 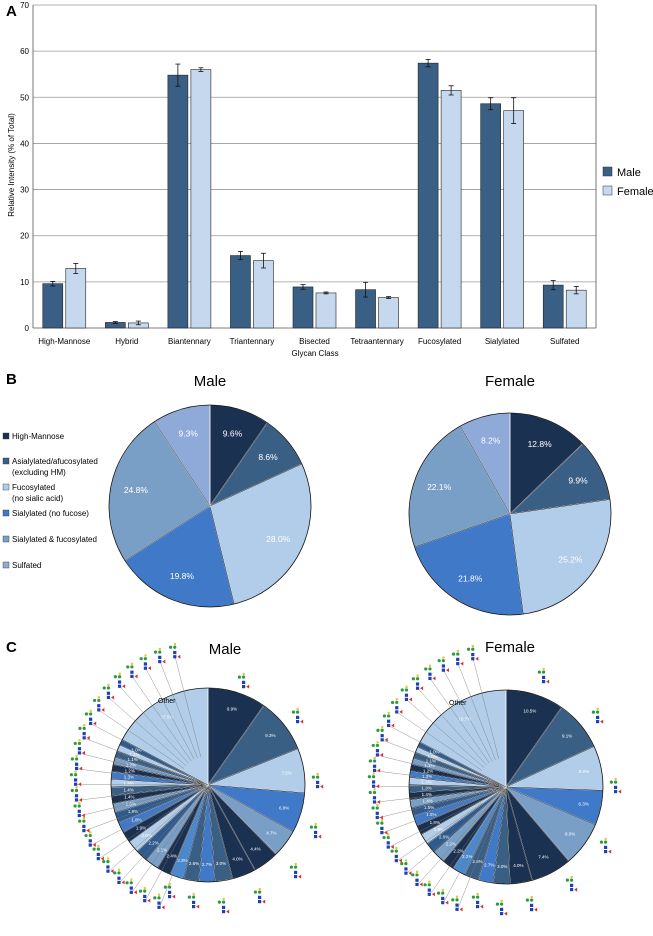 I want to click on y-tick-label: 10, so click(x=24, y=282).